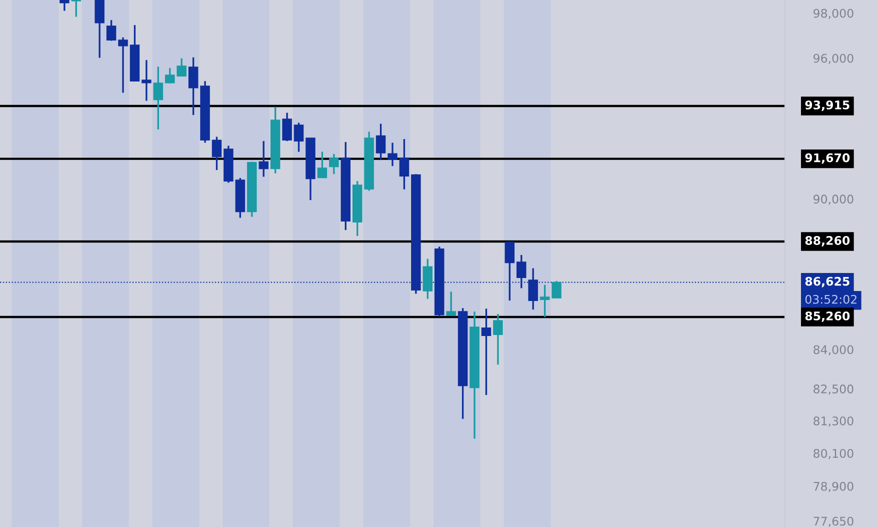 The width and height of the screenshot is (878, 527). I want to click on y-tick-label: 77,650, so click(834, 521).